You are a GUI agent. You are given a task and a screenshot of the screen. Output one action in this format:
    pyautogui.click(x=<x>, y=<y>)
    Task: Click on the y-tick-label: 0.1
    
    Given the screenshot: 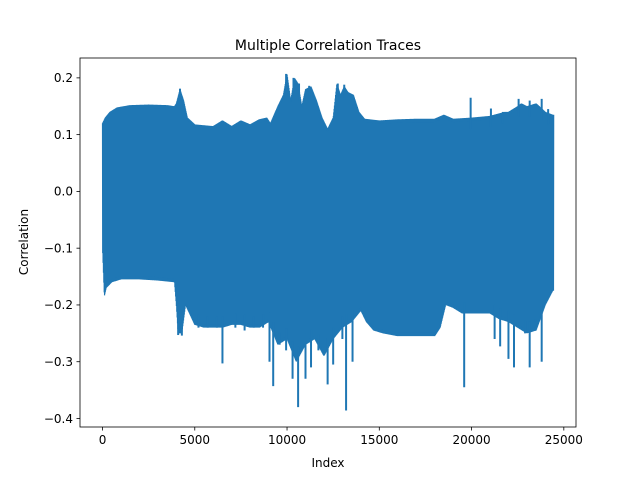 What is the action you would take?
    pyautogui.click(x=63, y=135)
    